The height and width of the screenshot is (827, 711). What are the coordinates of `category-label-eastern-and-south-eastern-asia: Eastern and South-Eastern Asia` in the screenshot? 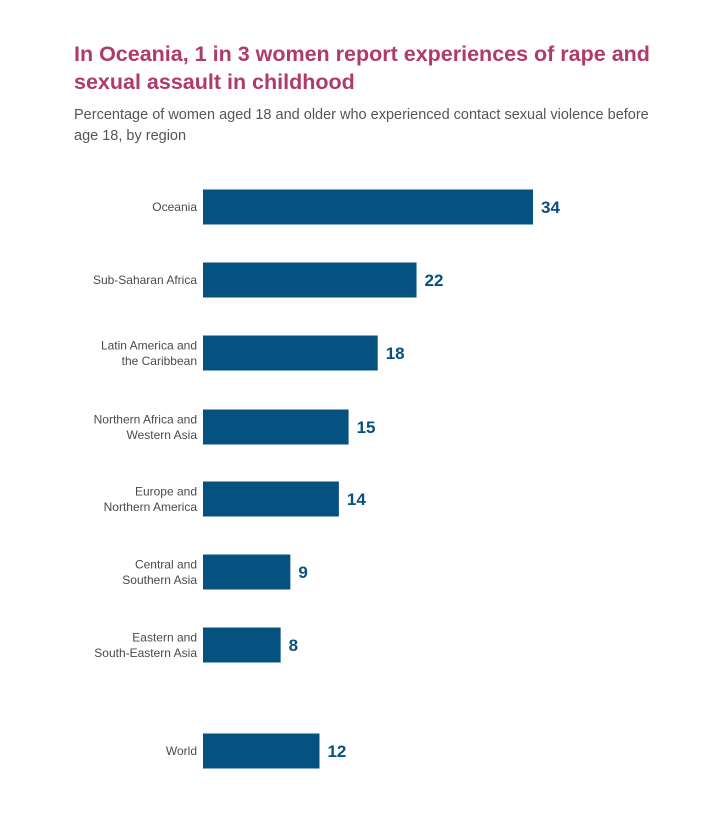 It's located at (145, 645).